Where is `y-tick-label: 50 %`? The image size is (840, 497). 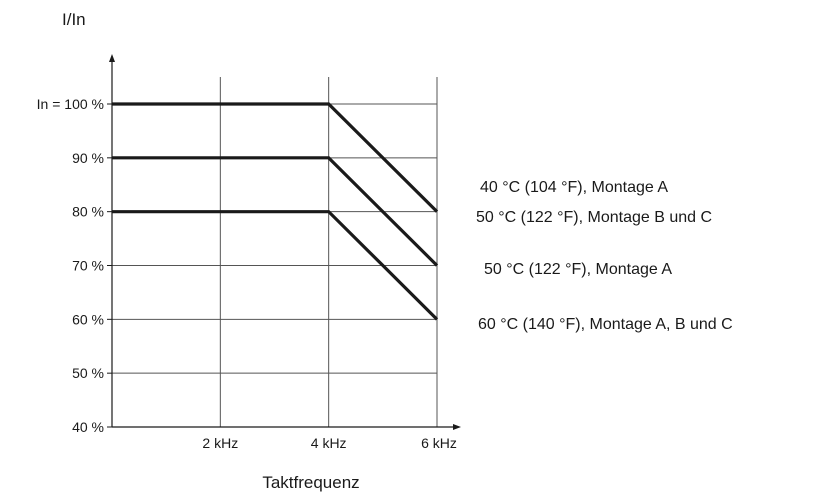
y-tick-label: 50 % is located at coordinates (88, 373).